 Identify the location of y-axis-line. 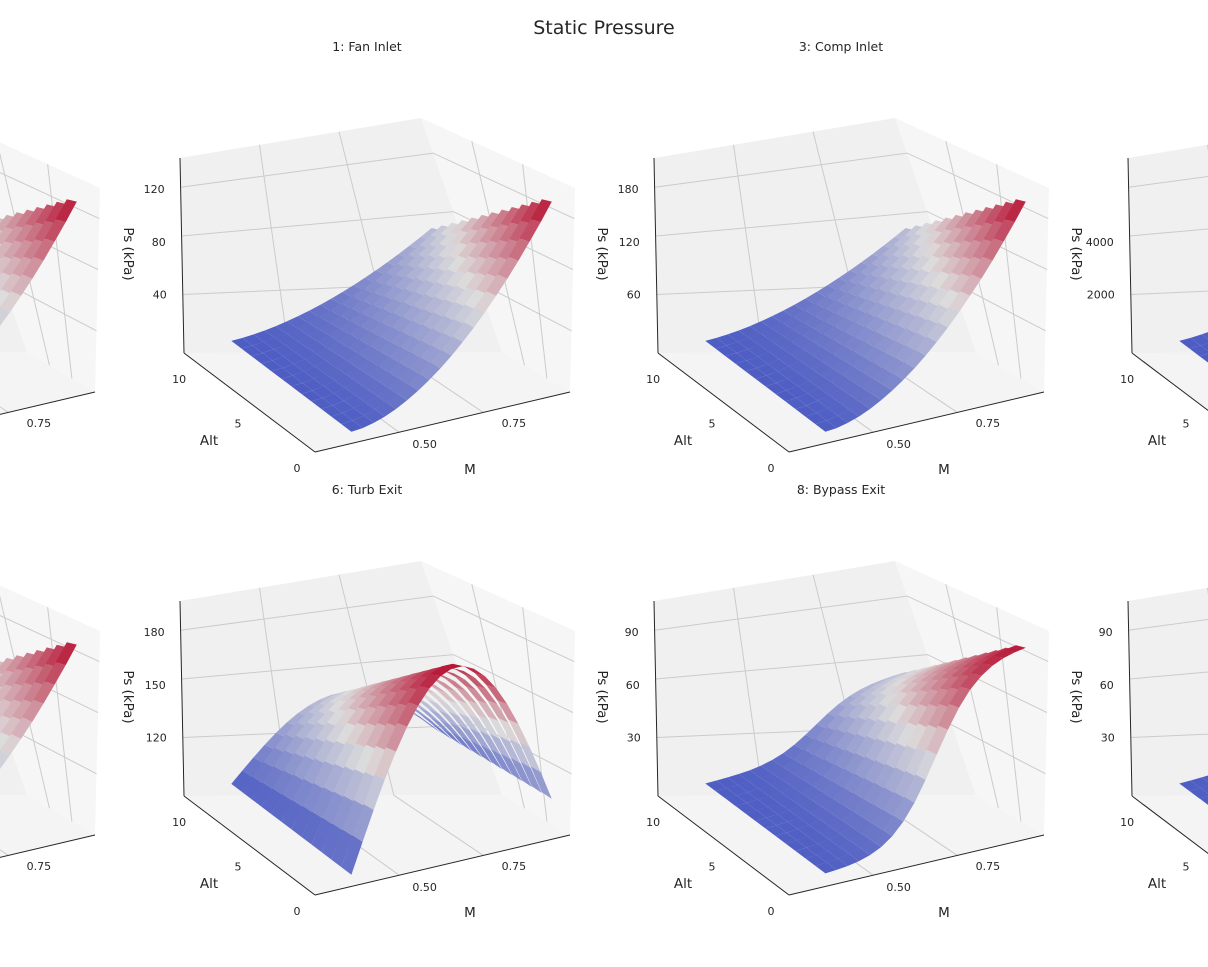
(723, 402).